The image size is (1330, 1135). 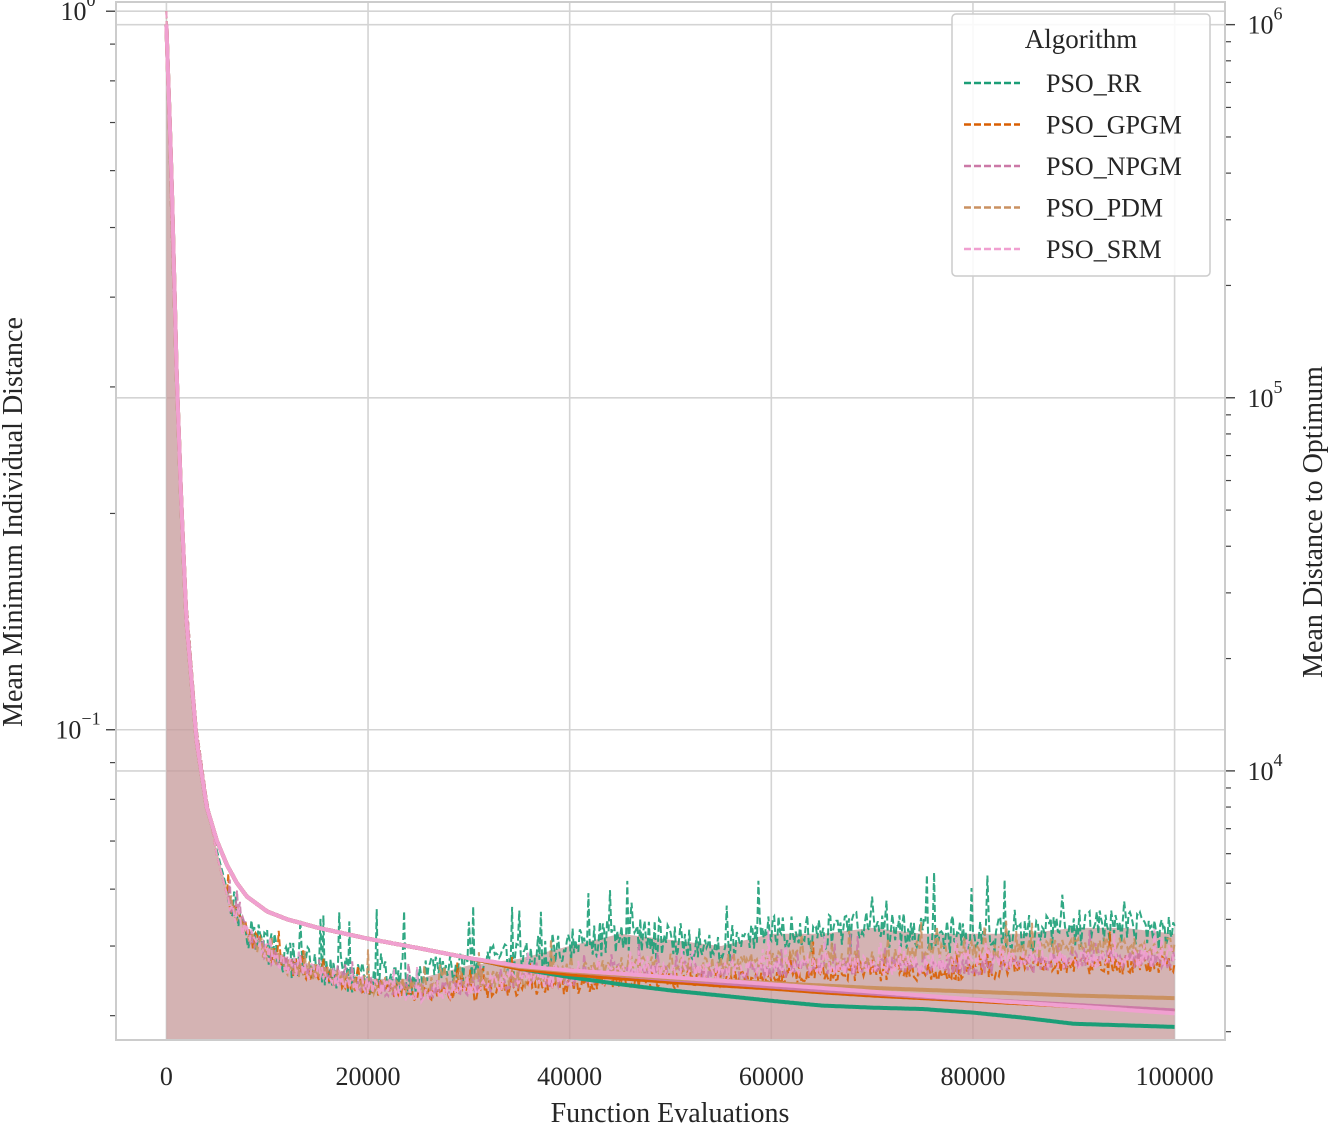 I want to click on legend-item: PSO_NPGM, so click(x=1073, y=166).